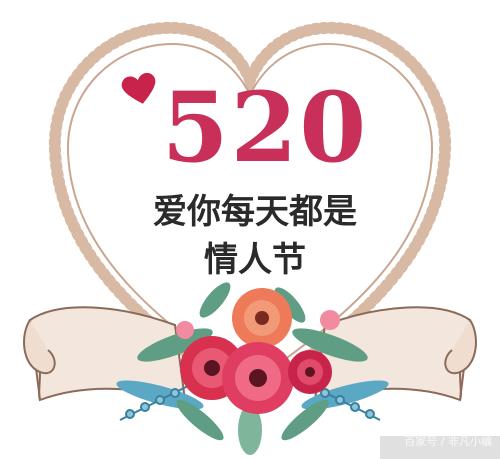  I want to click on flower-center-pink, so click(258, 378).